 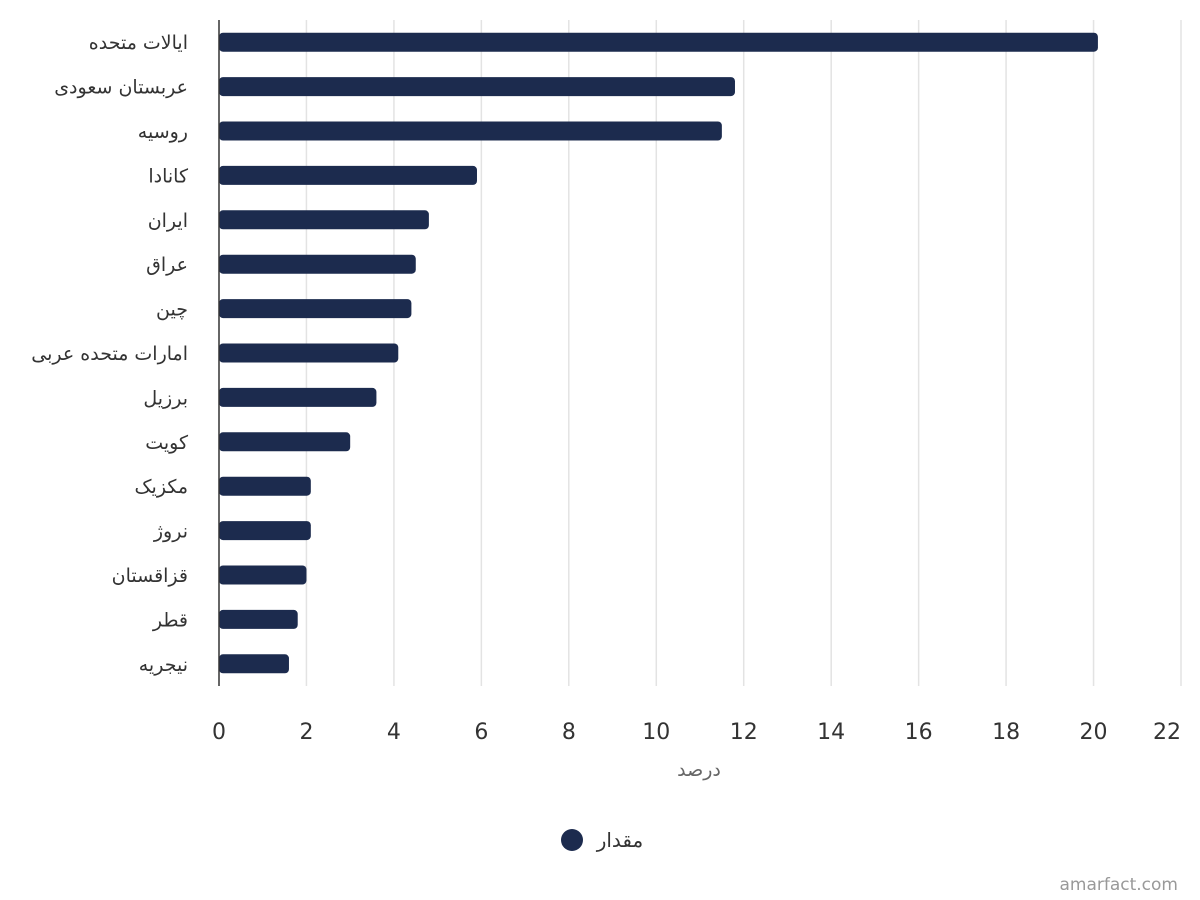 I want to click on x-tick-label: 14, so click(x=831, y=732).